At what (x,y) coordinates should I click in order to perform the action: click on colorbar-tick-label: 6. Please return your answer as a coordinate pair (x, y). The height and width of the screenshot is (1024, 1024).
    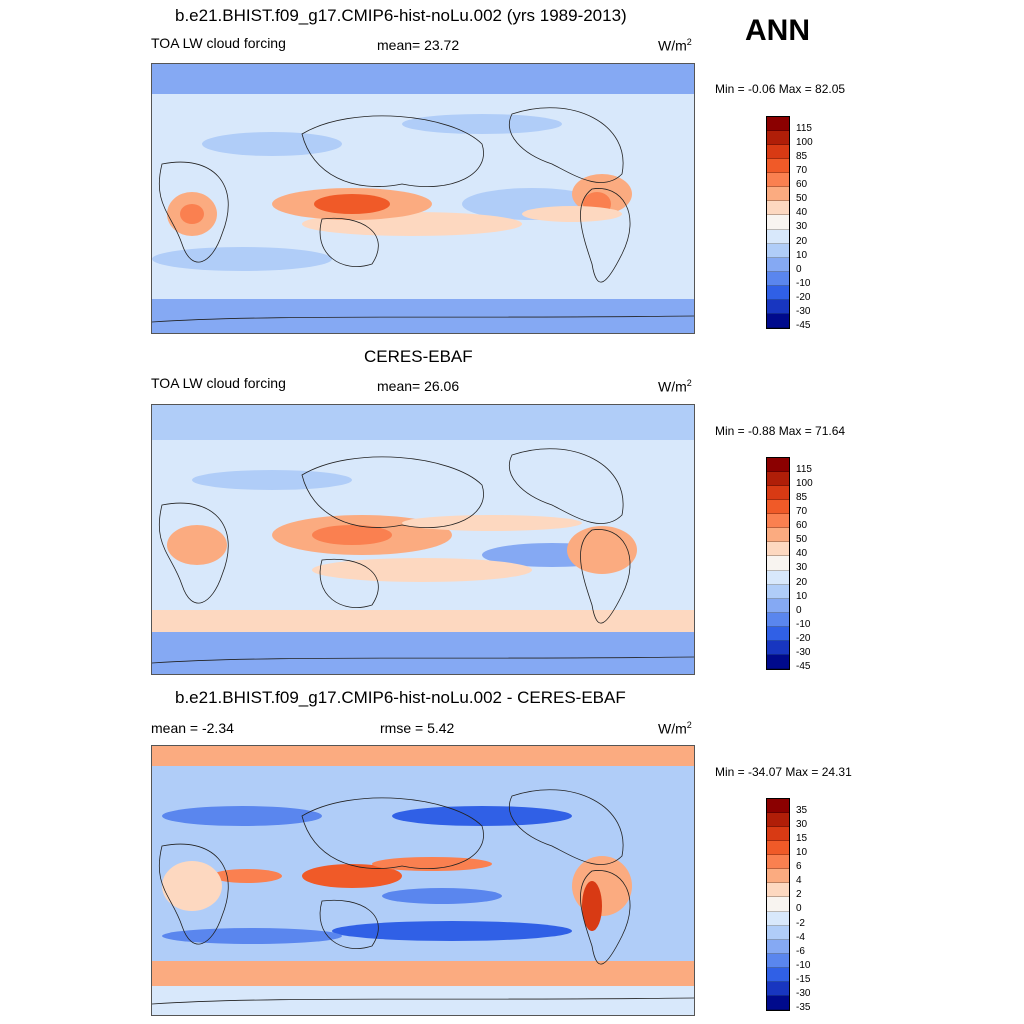
    Looking at the image, I should click on (799, 867).